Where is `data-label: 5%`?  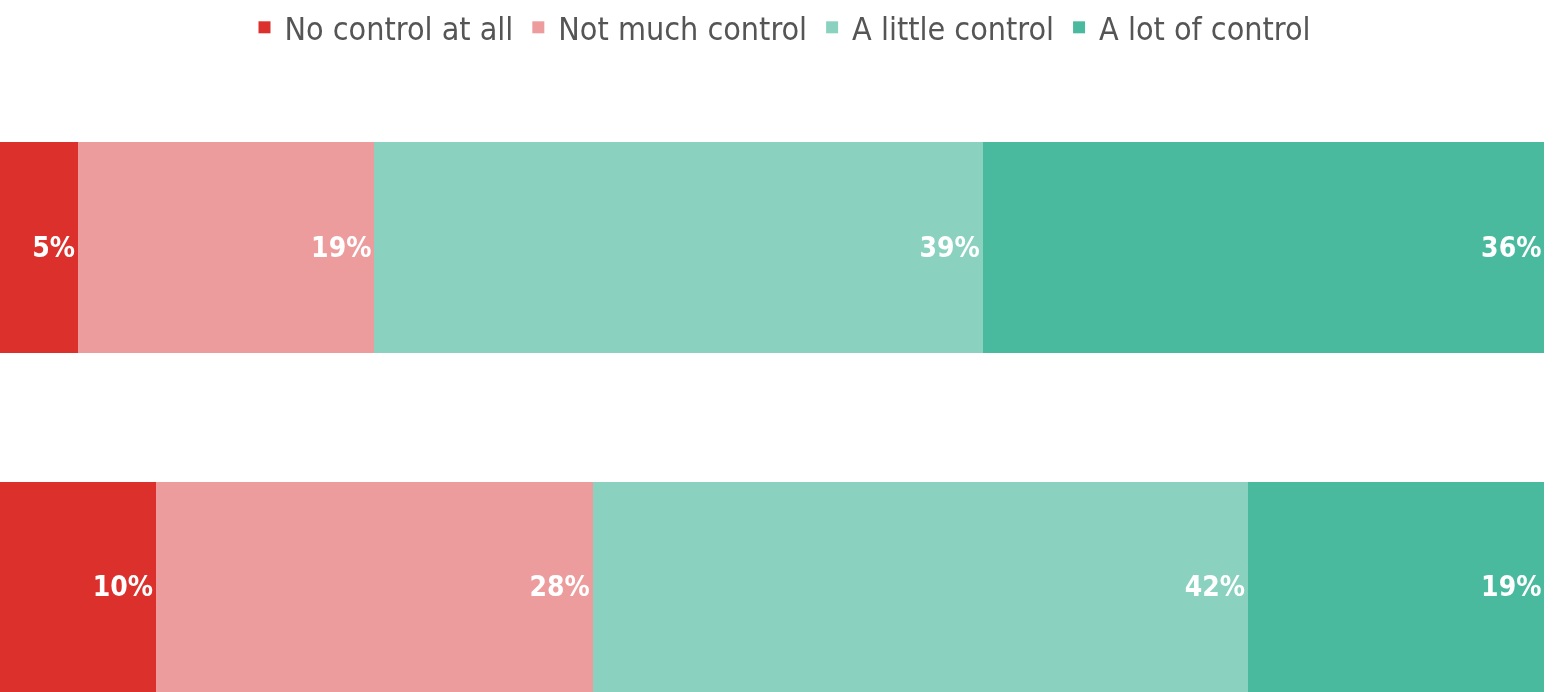 data-label: 5% is located at coordinates (53, 248).